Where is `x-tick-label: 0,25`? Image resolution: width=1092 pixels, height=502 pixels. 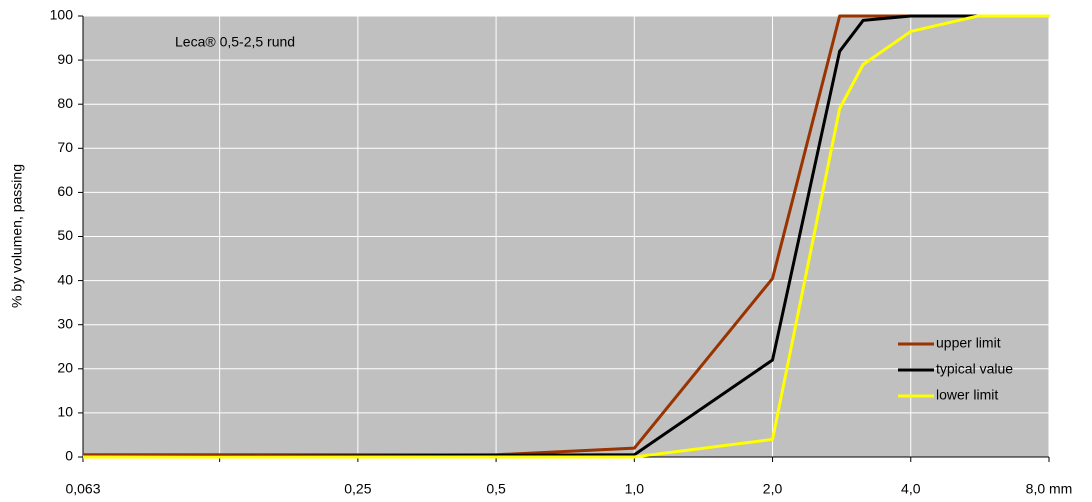
x-tick-label: 0,25 is located at coordinates (357, 489).